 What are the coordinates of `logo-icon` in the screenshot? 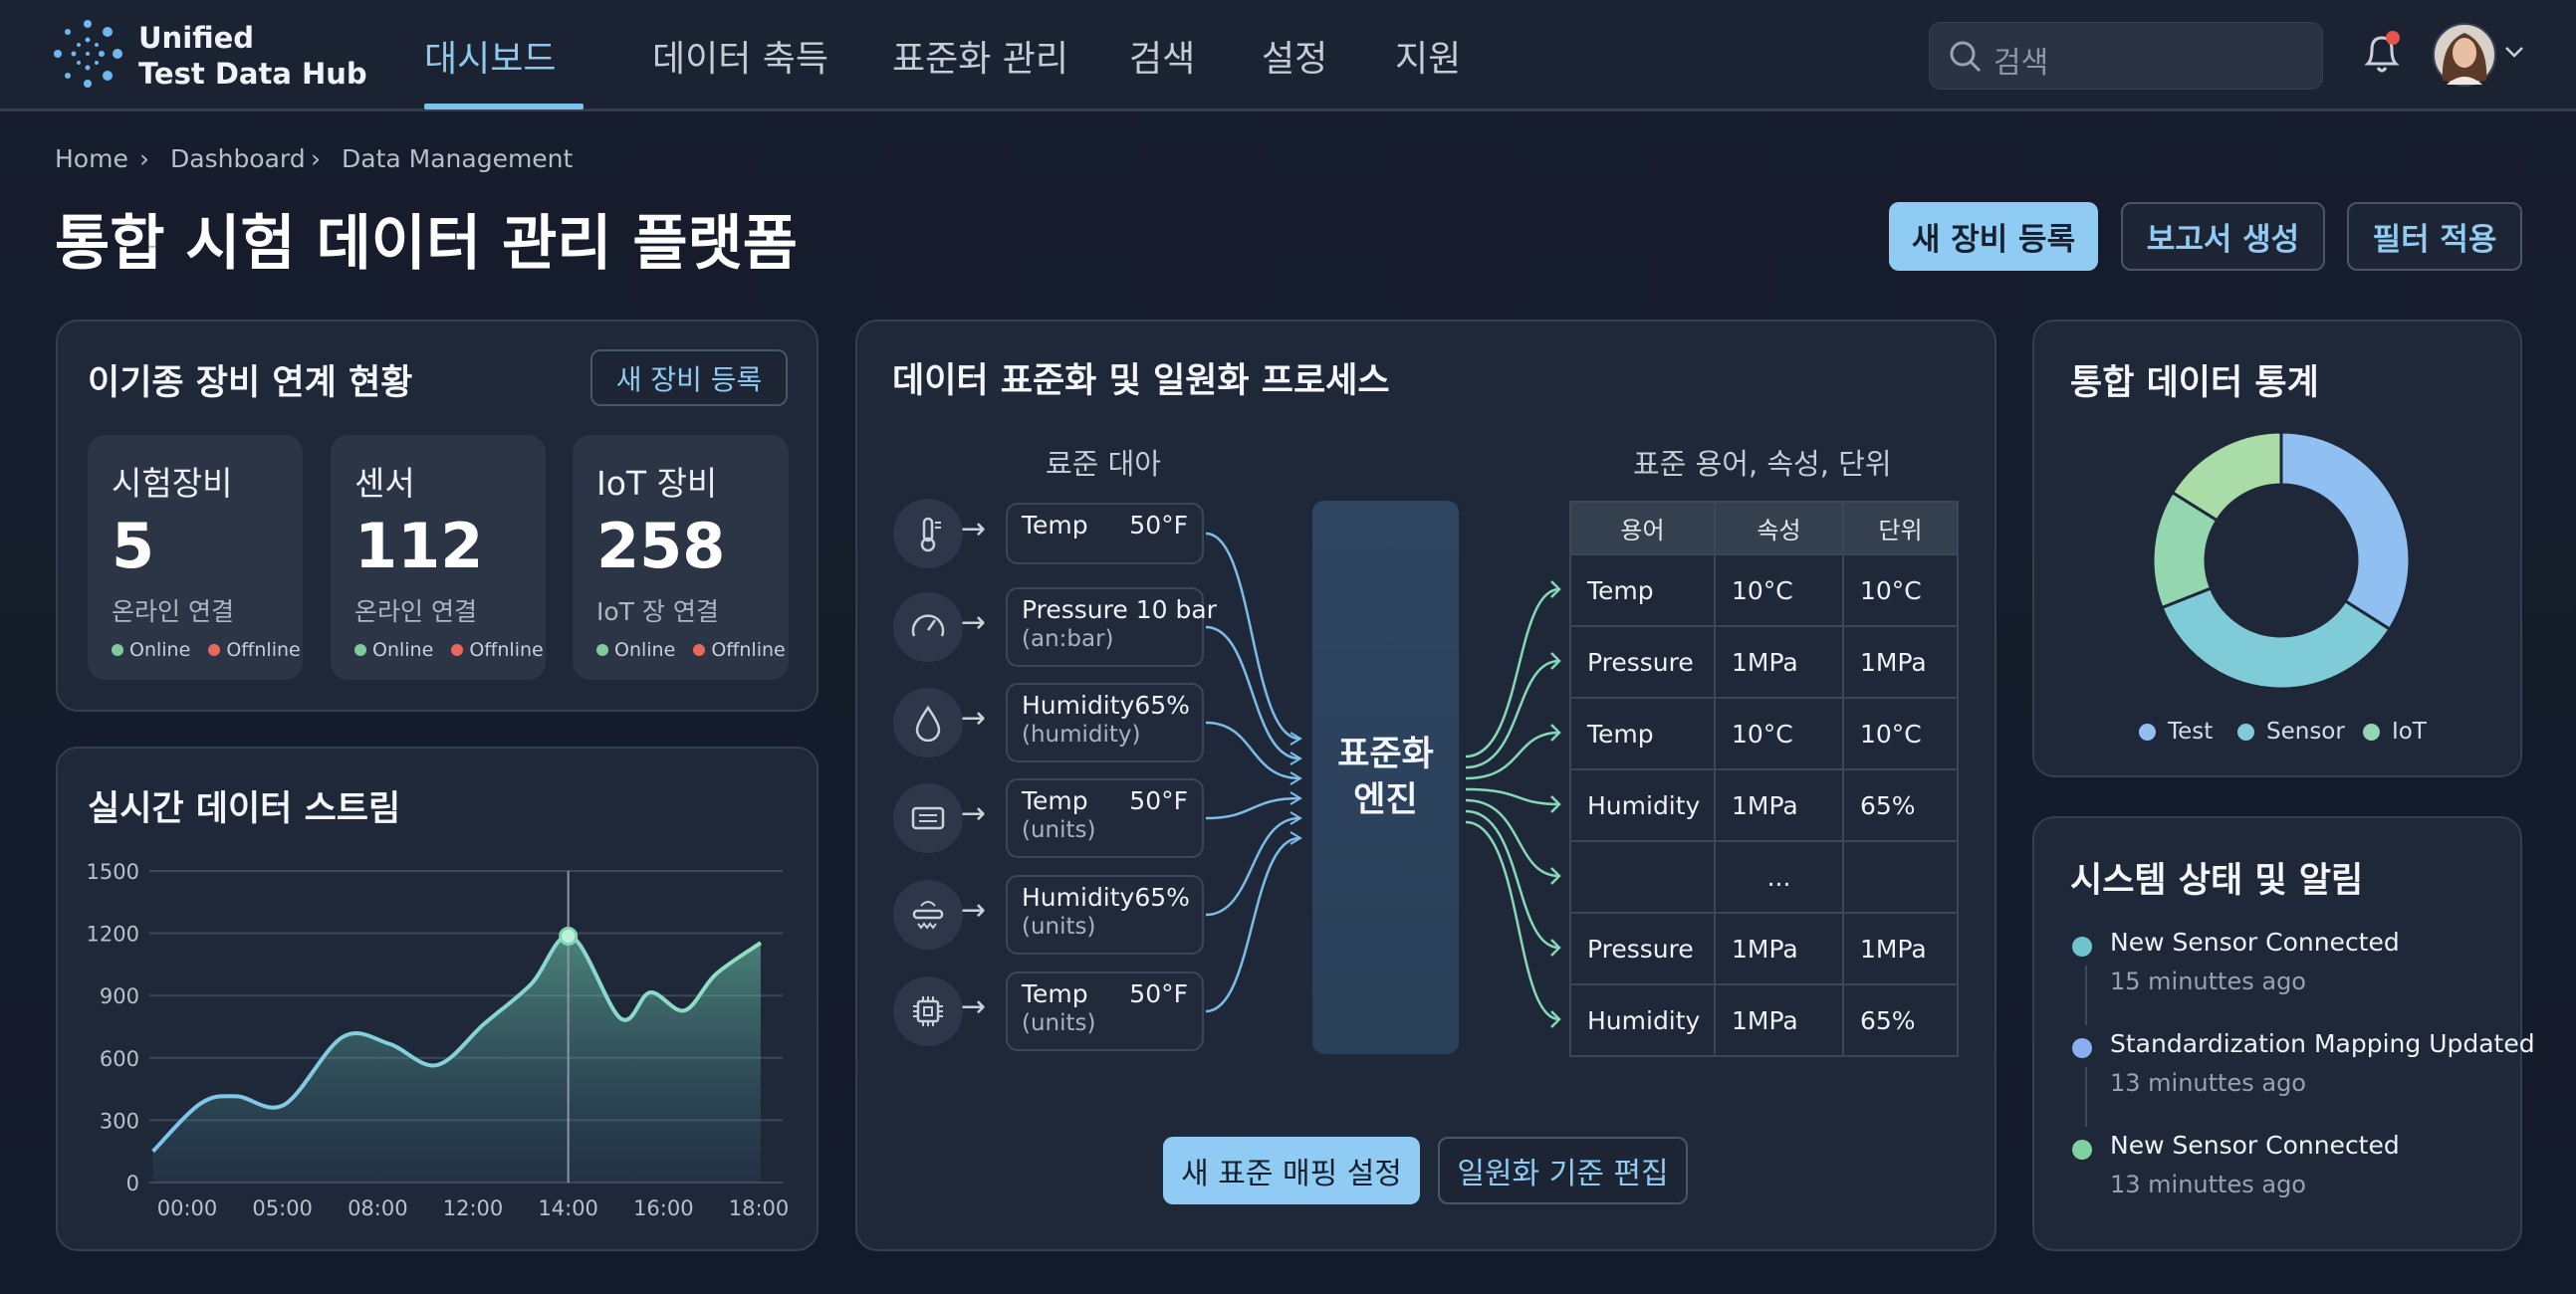 It's located at (88, 54).